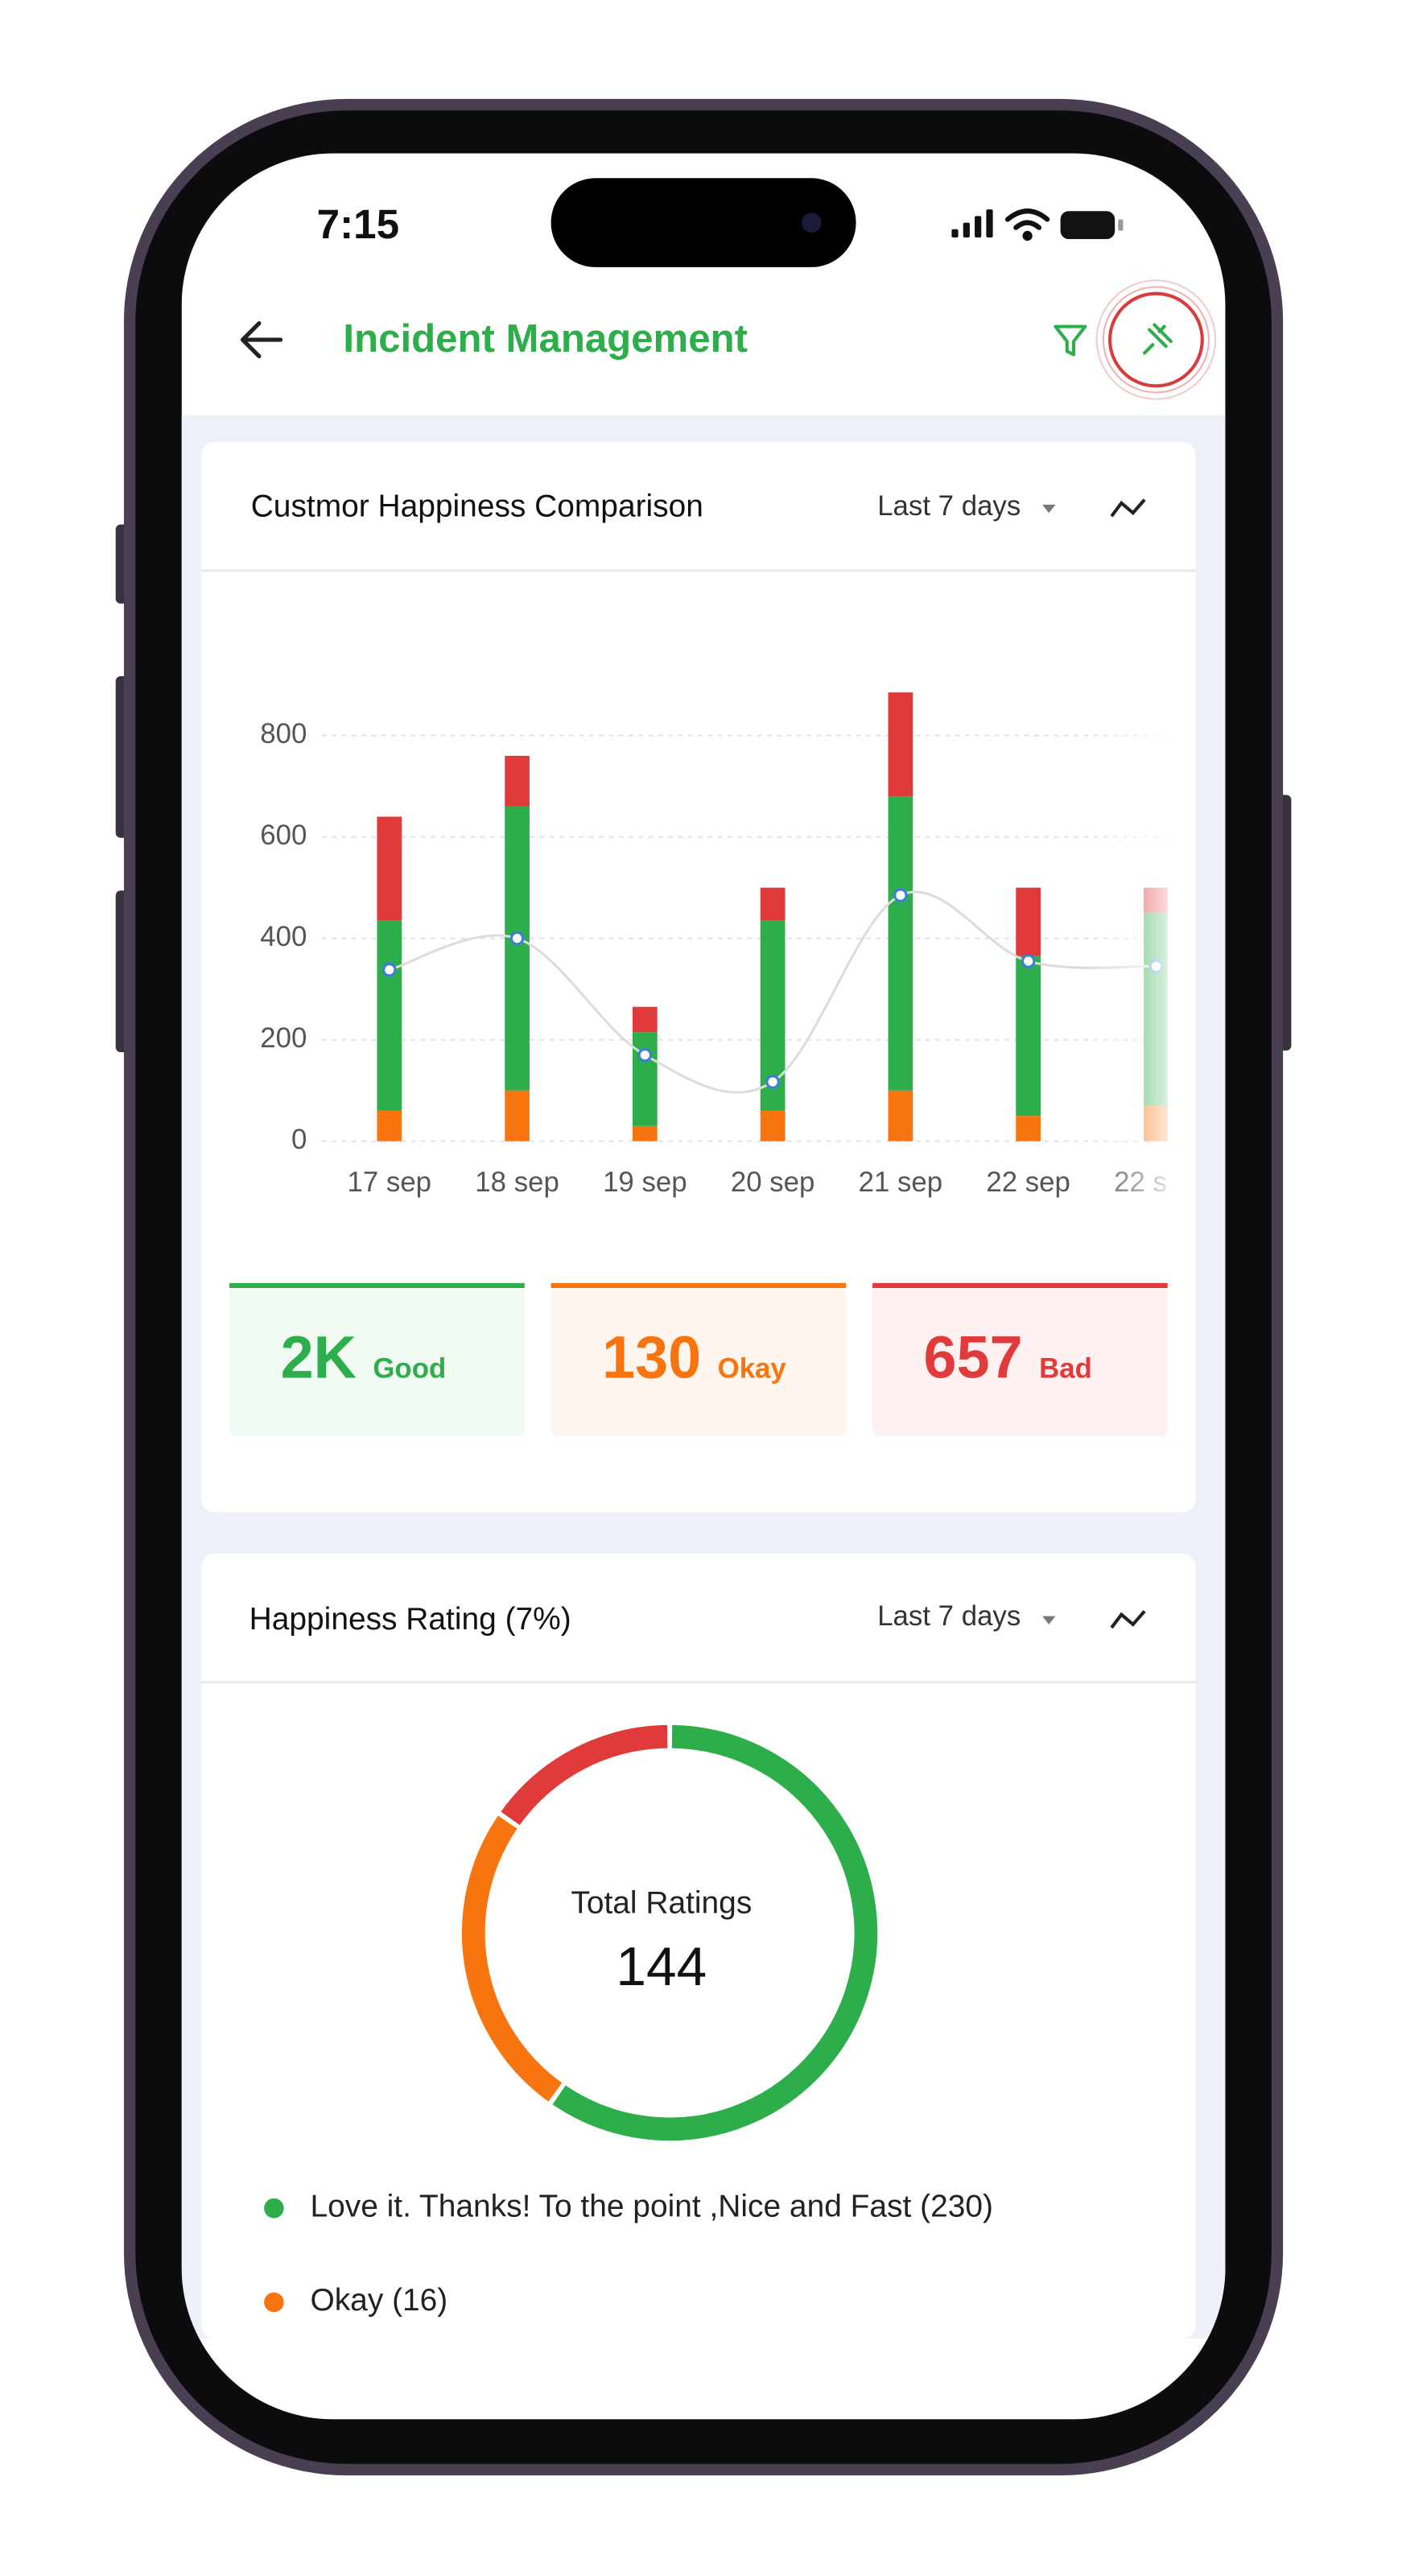  I want to click on summary-value: 657, so click(973, 1357).